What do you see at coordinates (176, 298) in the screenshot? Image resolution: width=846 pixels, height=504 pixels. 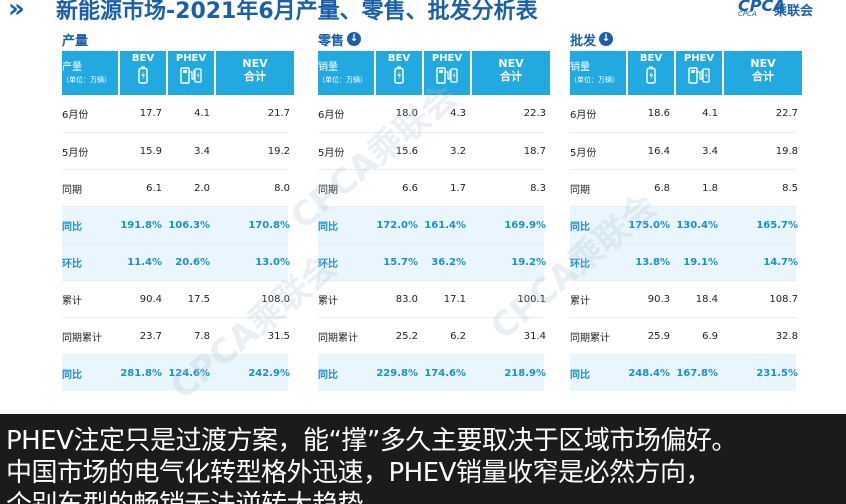 I see `table-row: 累计 90.4 17.5 108.0` at bounding box center [176, 298].